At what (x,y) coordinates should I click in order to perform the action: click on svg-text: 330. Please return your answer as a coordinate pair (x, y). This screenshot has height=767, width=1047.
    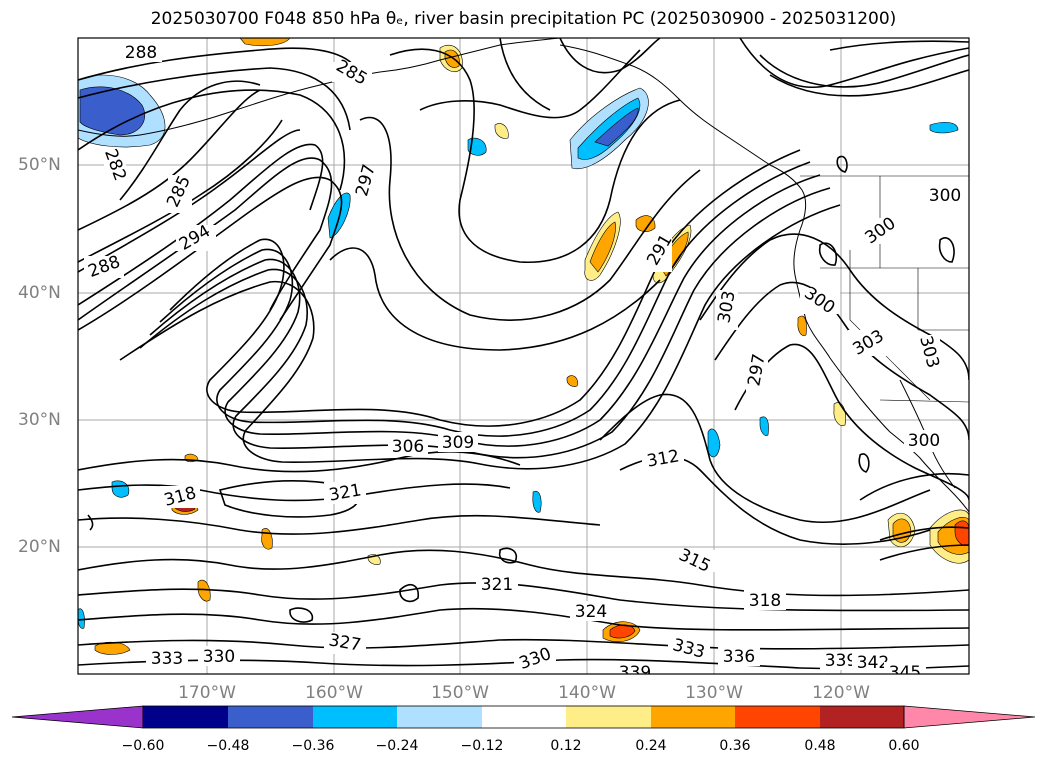
    Looking at the image, I should click on (219, 657).